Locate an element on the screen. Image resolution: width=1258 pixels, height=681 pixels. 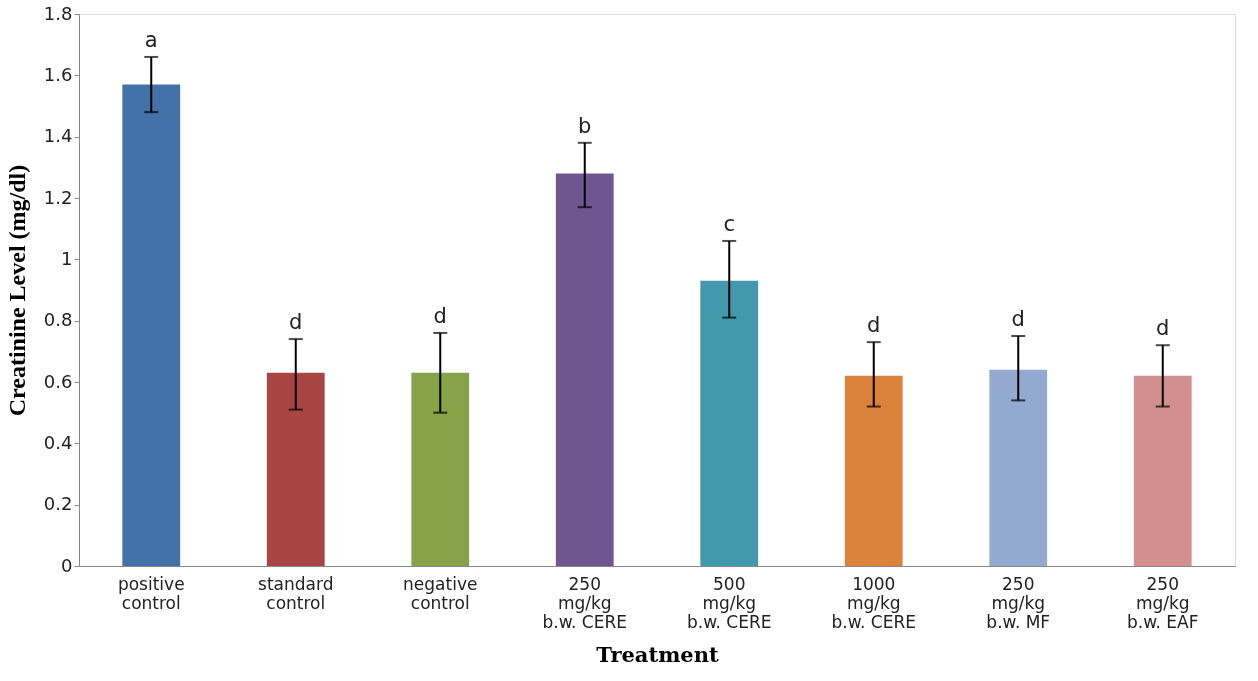
annotation: c is located at coordinates (729, 223).